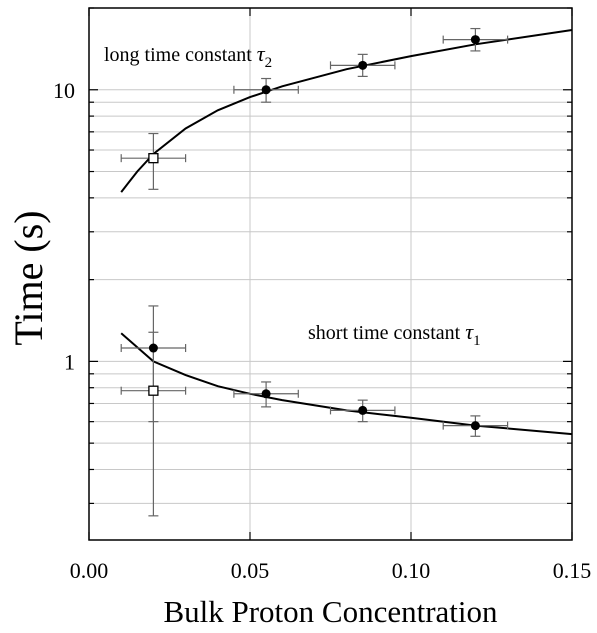 Image resolution: width=597 pixels, height=633 pixels. What do you see at coordinates (250, 570) in the screenshot?
I see `x-tick-label: 0.05` at bounding box center [250, 570].